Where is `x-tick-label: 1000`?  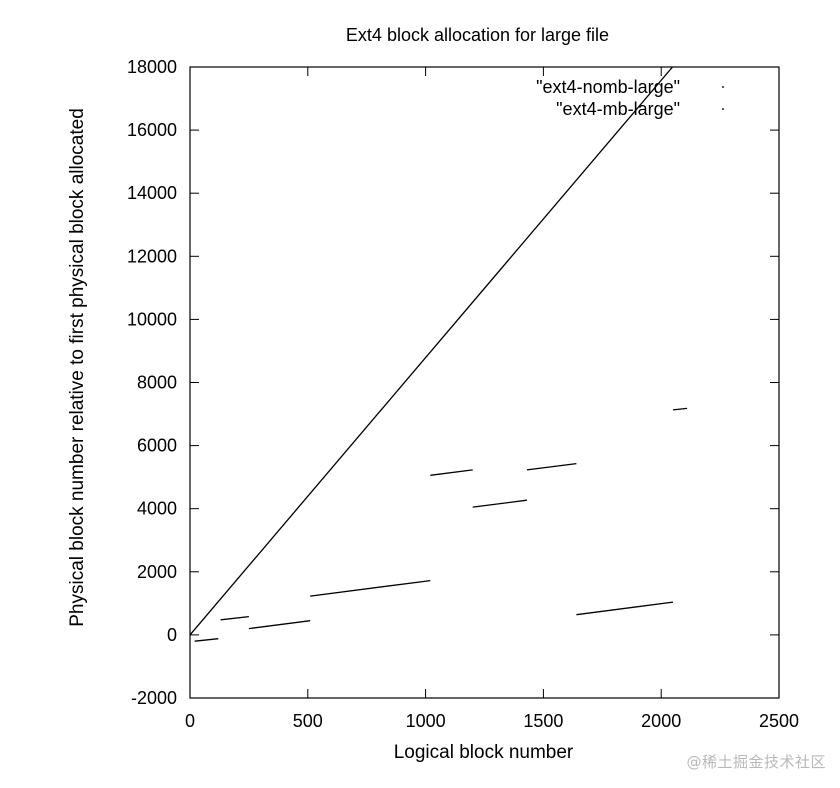 x-tick-label: 1000 is located at coordinates (426, 721).